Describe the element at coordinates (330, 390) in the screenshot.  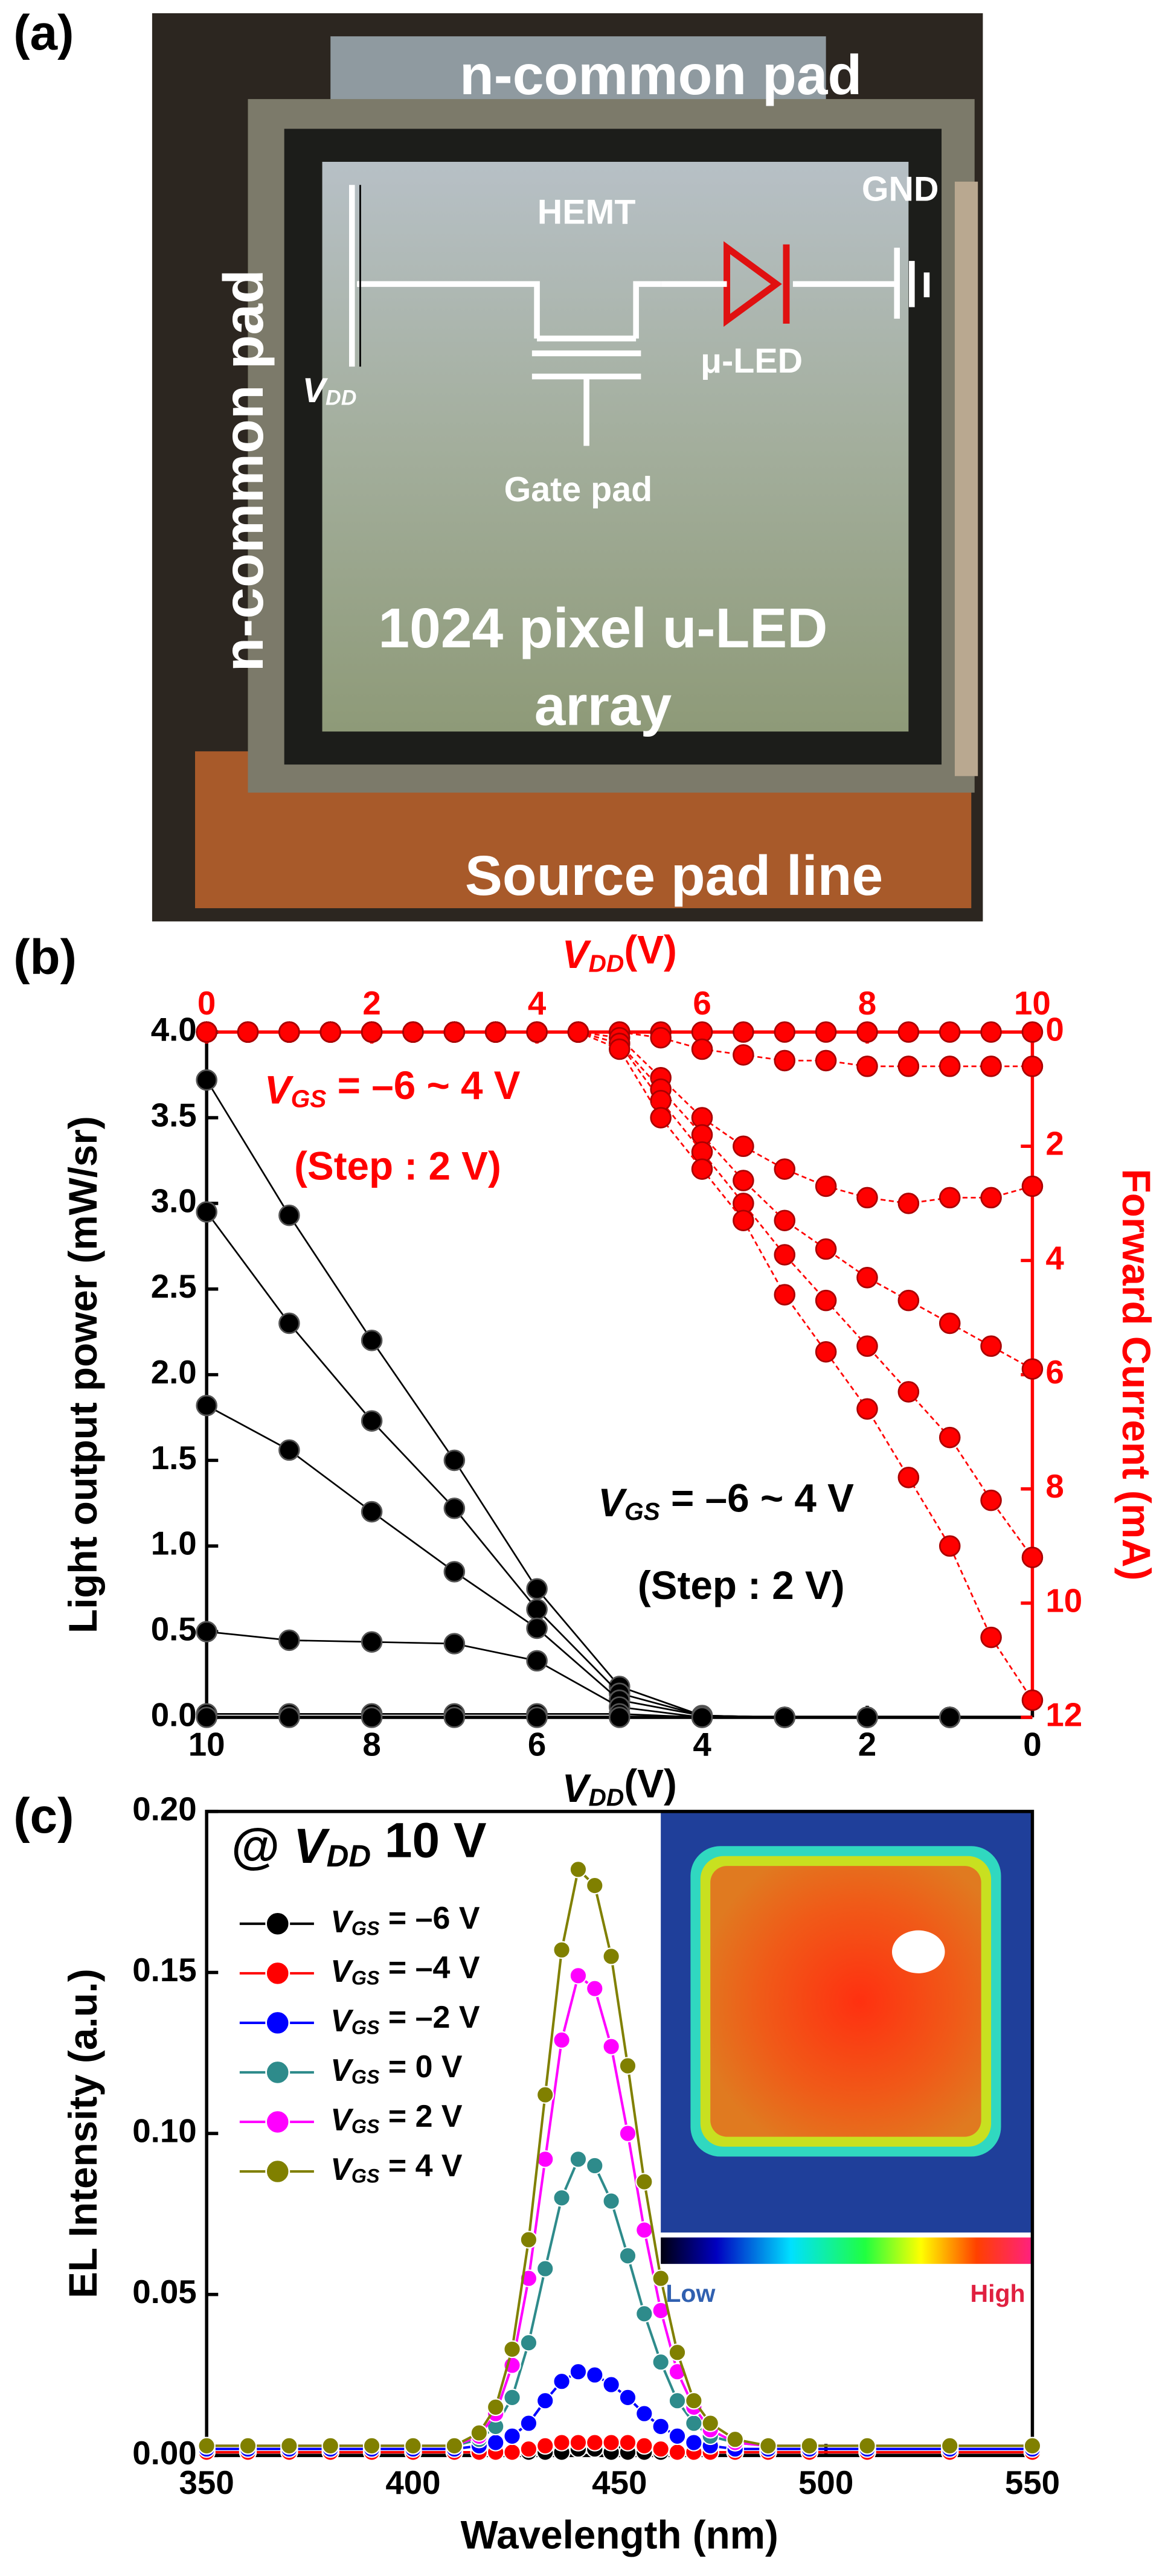
I see `circuit-label: VDD` at that location.